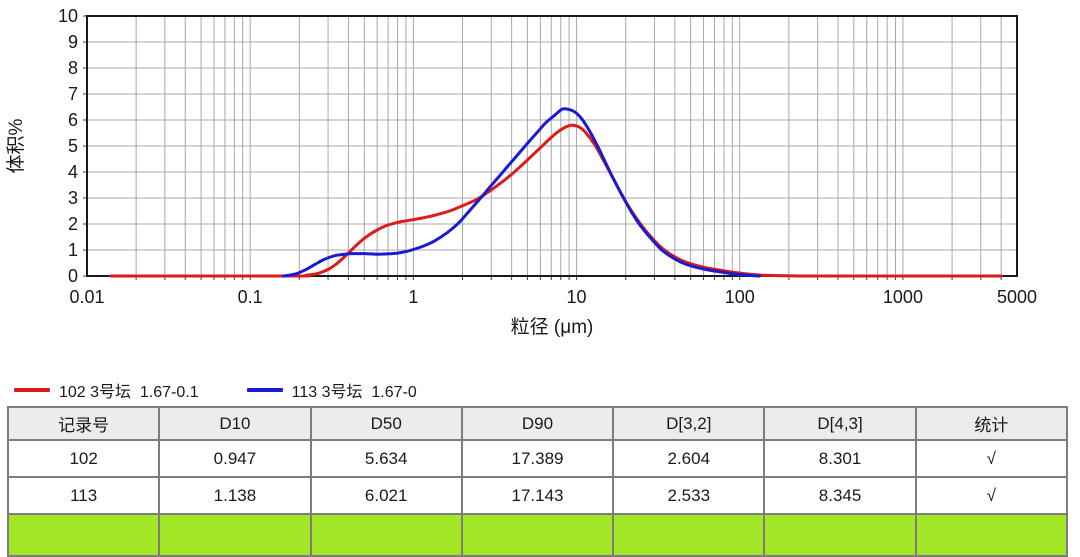 This screenshot has height=557, width=1080. What do you see at coordinates (413, 297) in the screenshot?
I see `x-tick-label: 1` at bounding box center [413, 297].